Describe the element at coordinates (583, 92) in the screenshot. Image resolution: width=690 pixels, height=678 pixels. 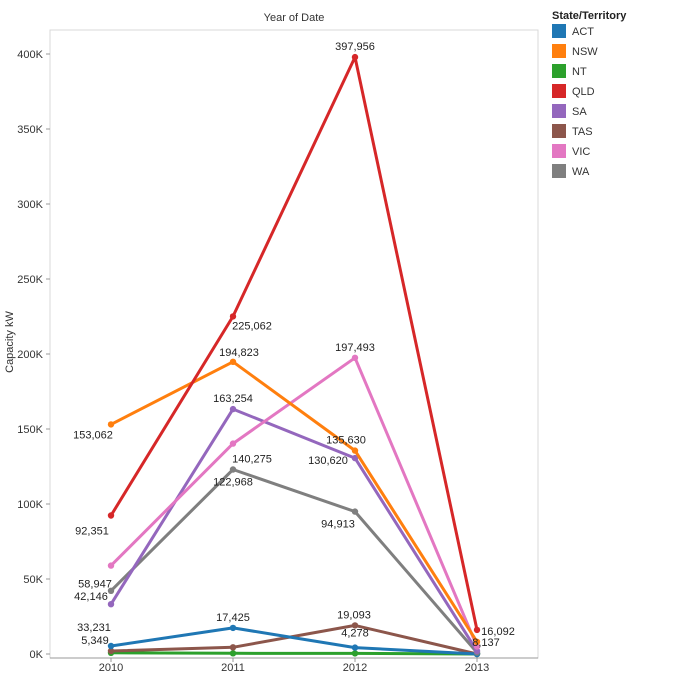
I see `legend-label: QLD` at that location.